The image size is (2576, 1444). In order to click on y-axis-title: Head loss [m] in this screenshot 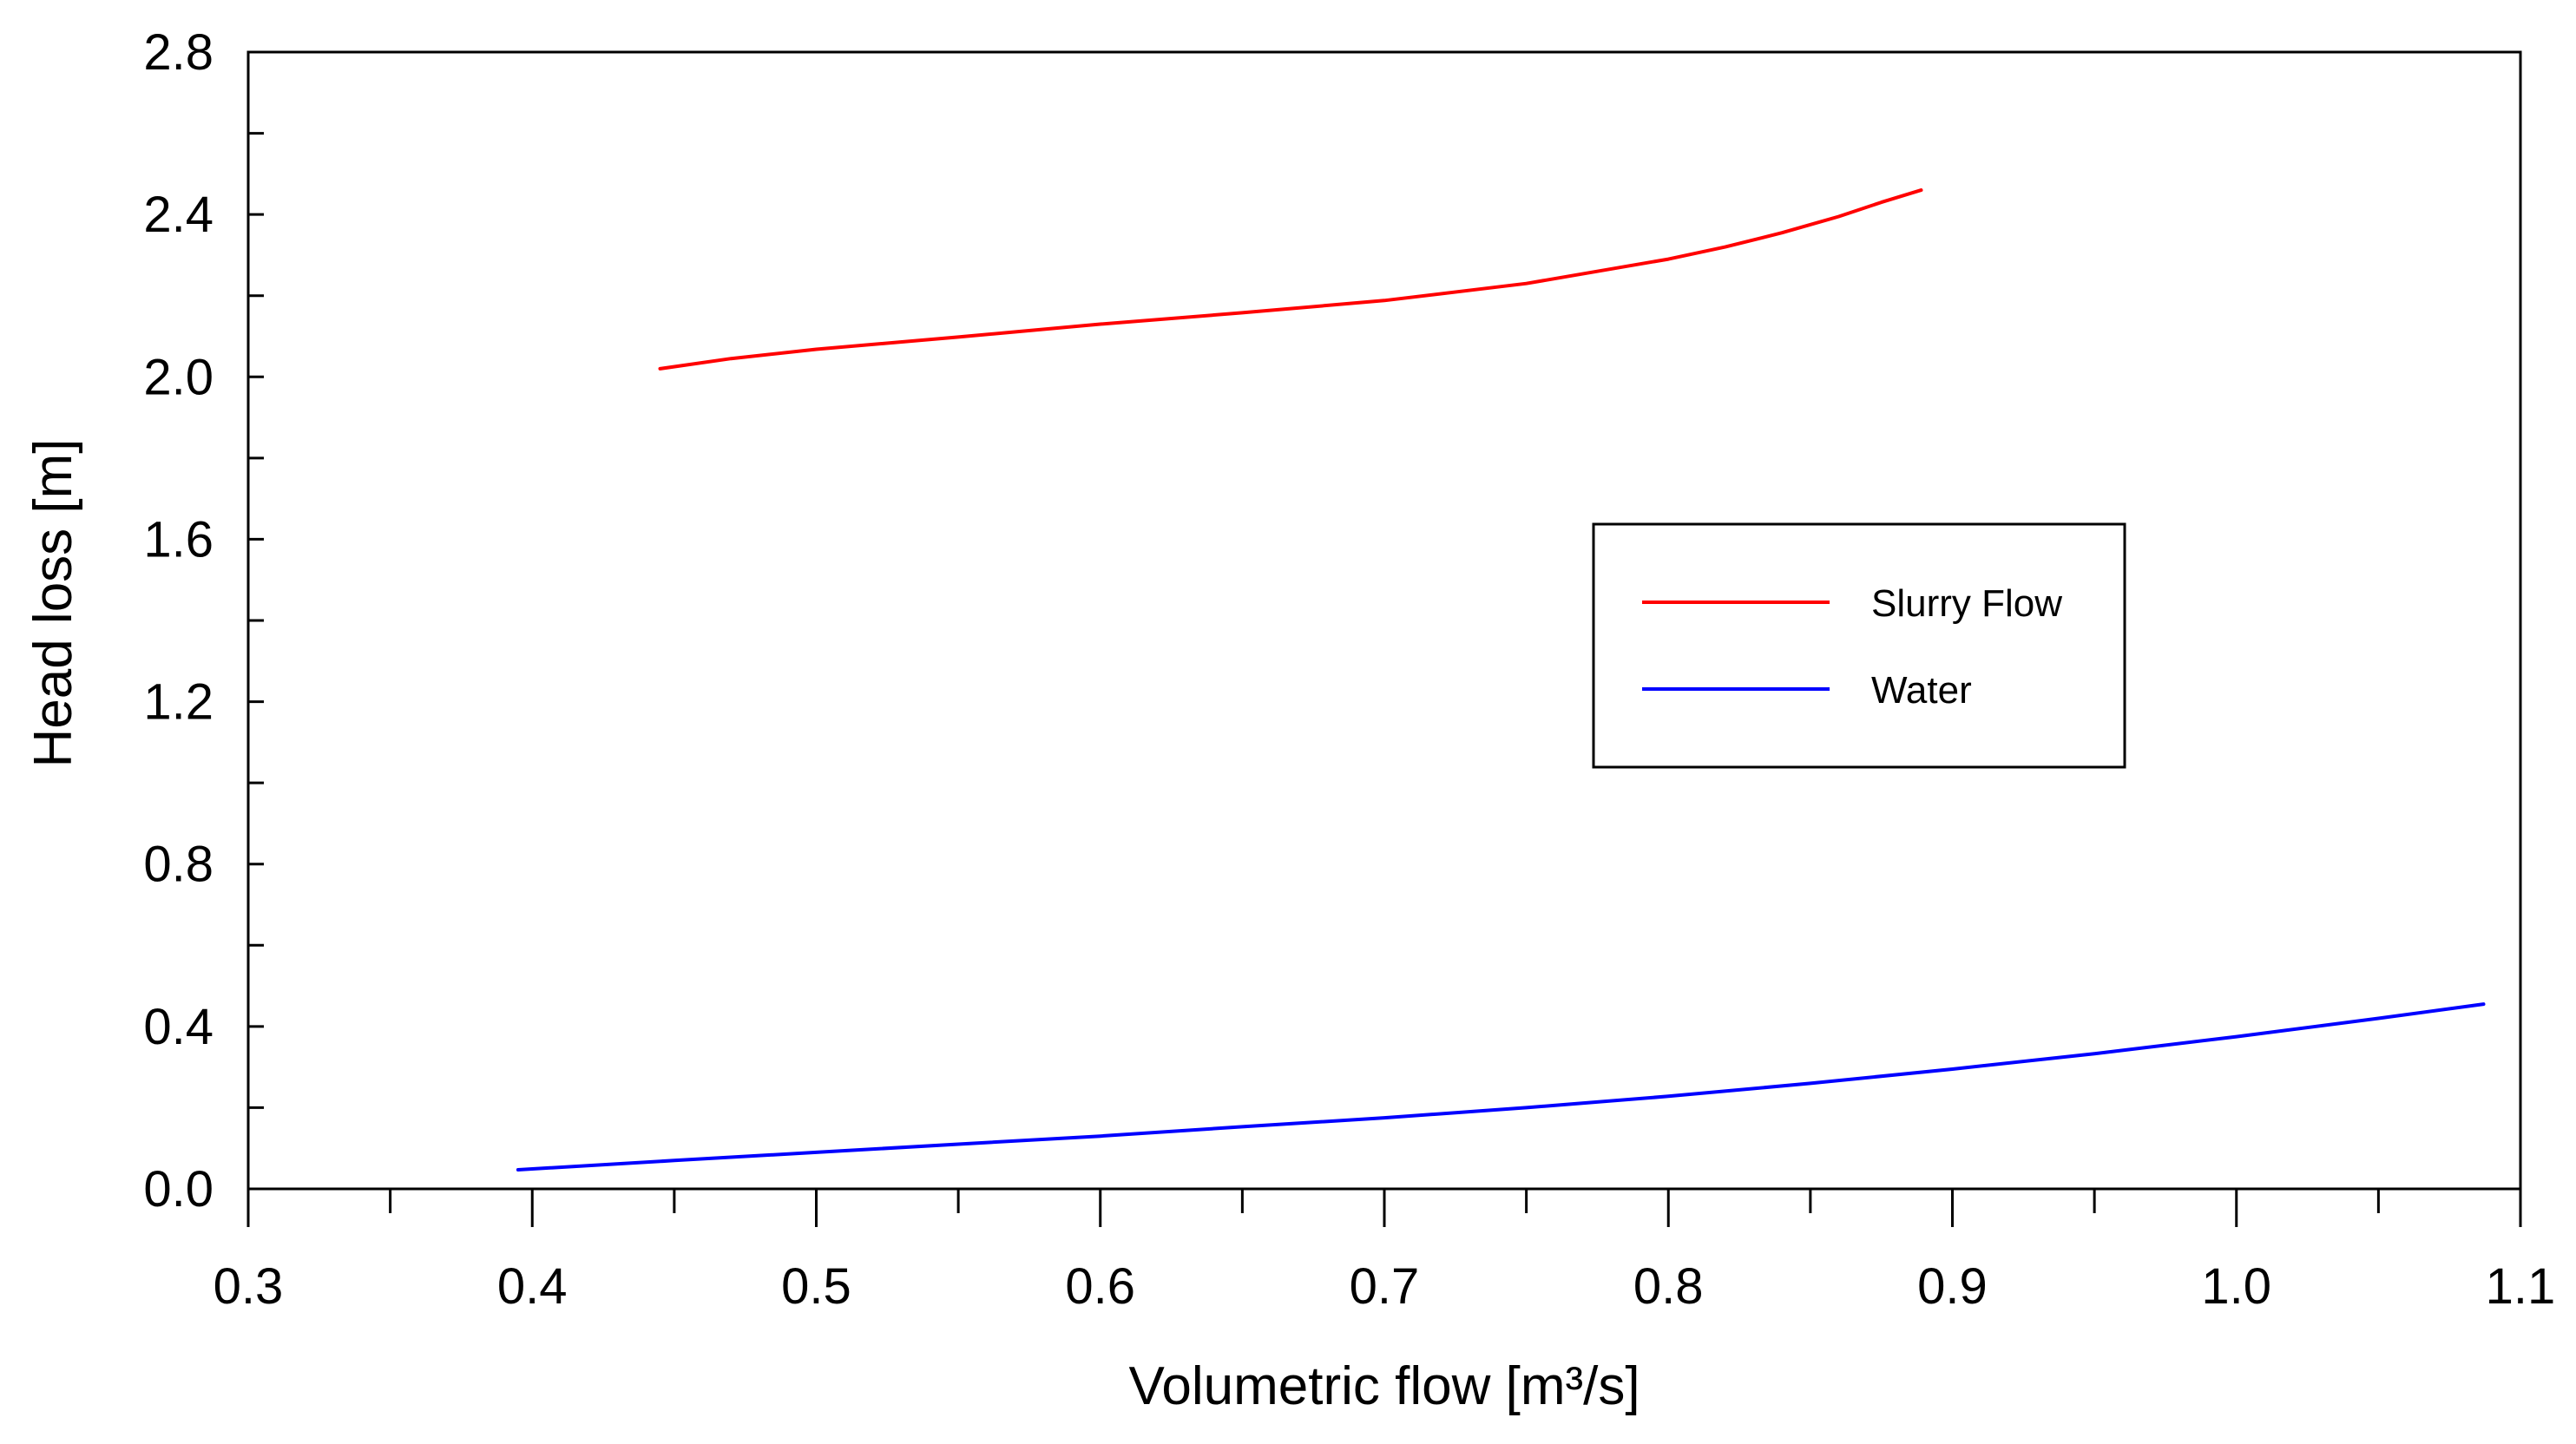, I will do `click(53, 603)`.